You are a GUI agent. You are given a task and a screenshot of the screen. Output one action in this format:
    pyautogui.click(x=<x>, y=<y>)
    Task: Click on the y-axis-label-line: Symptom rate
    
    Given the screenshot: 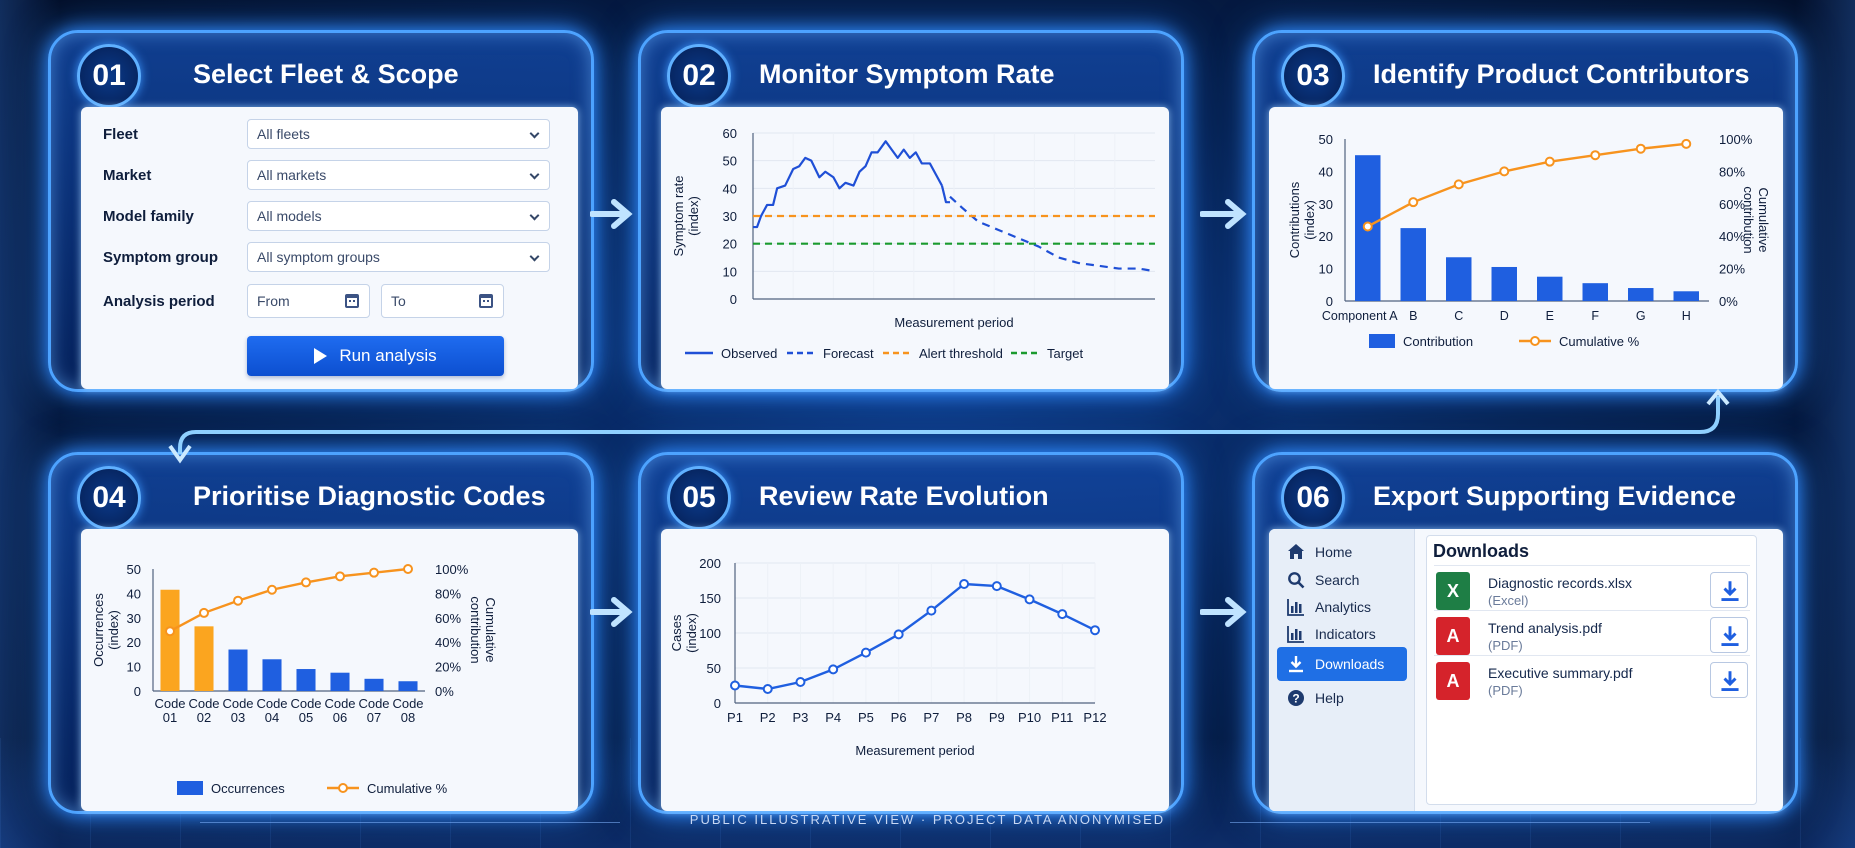 What is the action you would take?
    pyautogui.click(x=678, y=216)
    